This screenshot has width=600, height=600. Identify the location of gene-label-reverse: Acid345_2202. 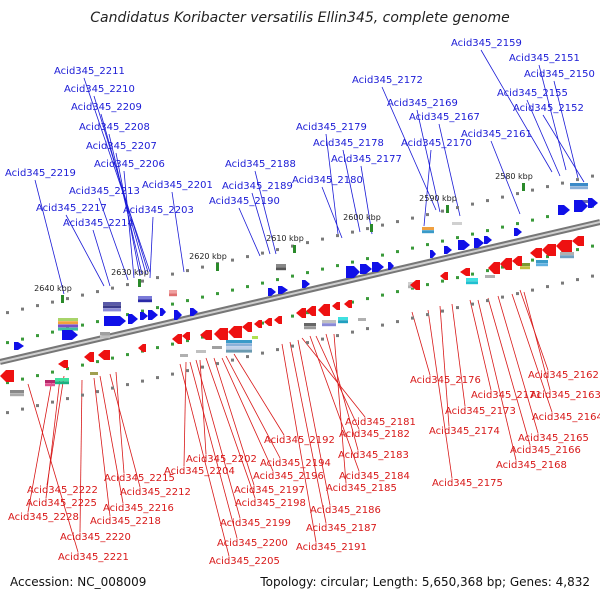
(221, 459).